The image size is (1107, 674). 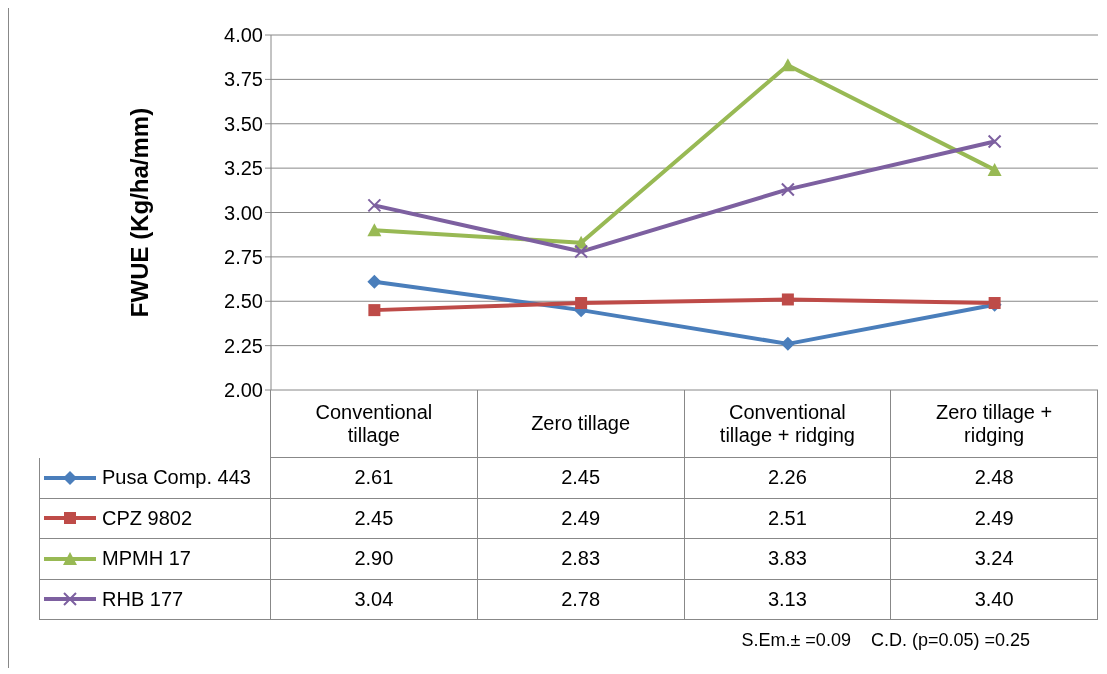 I want to click on data-label: 2.51, so click(x=788, y=518).